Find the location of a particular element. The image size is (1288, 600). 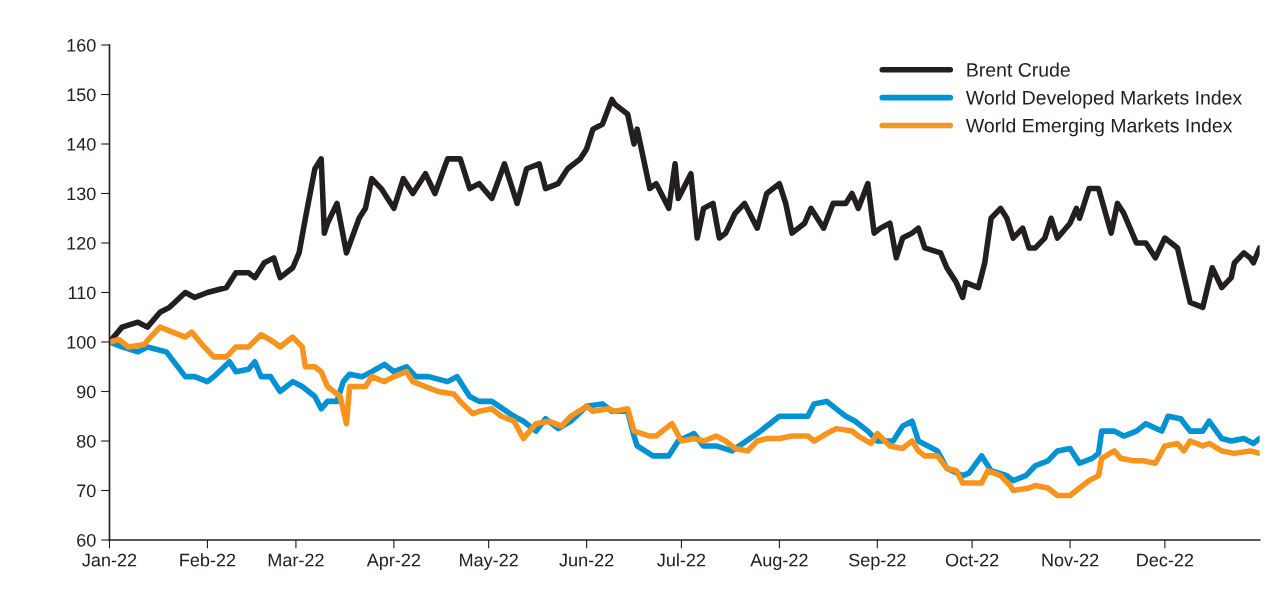

x-tick-label: Dec-22 is located at coordinates (1165, 560).